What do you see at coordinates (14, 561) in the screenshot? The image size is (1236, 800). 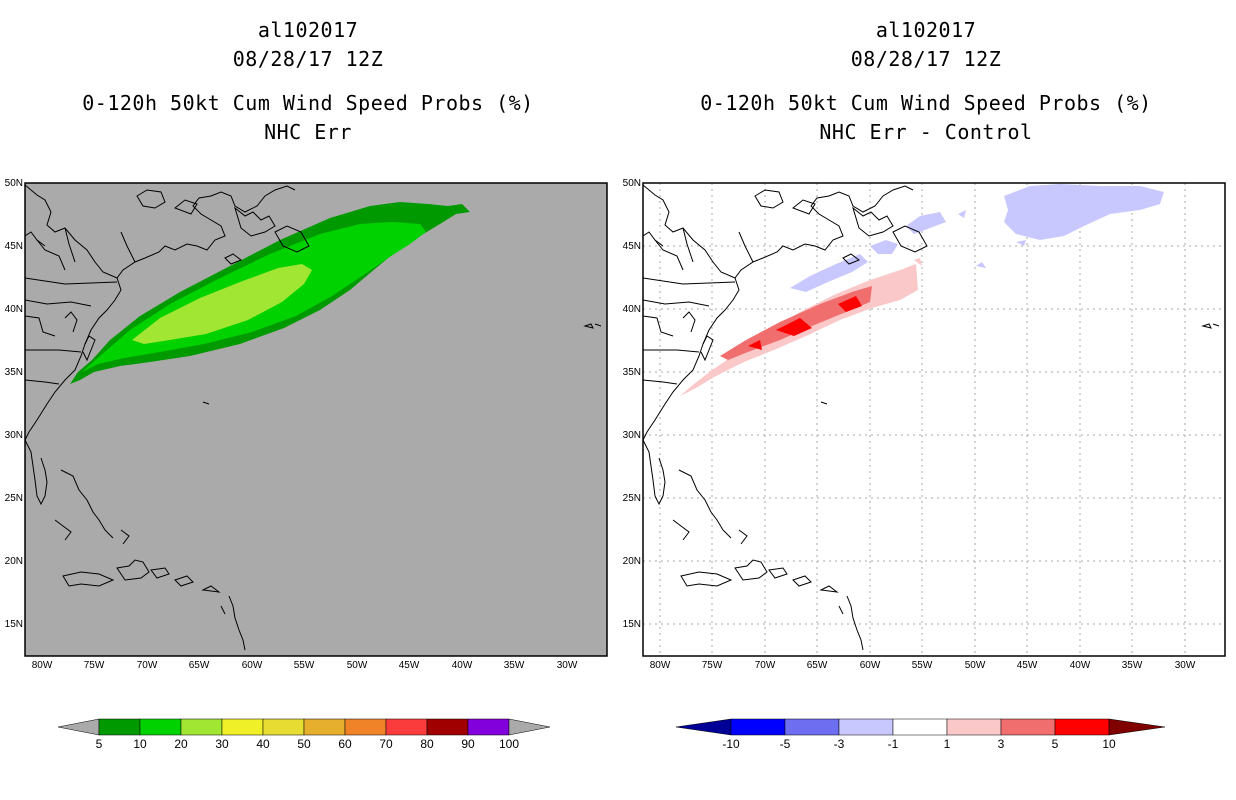 I see `left-lat-label: 20N` at bounding box center [14, 561].